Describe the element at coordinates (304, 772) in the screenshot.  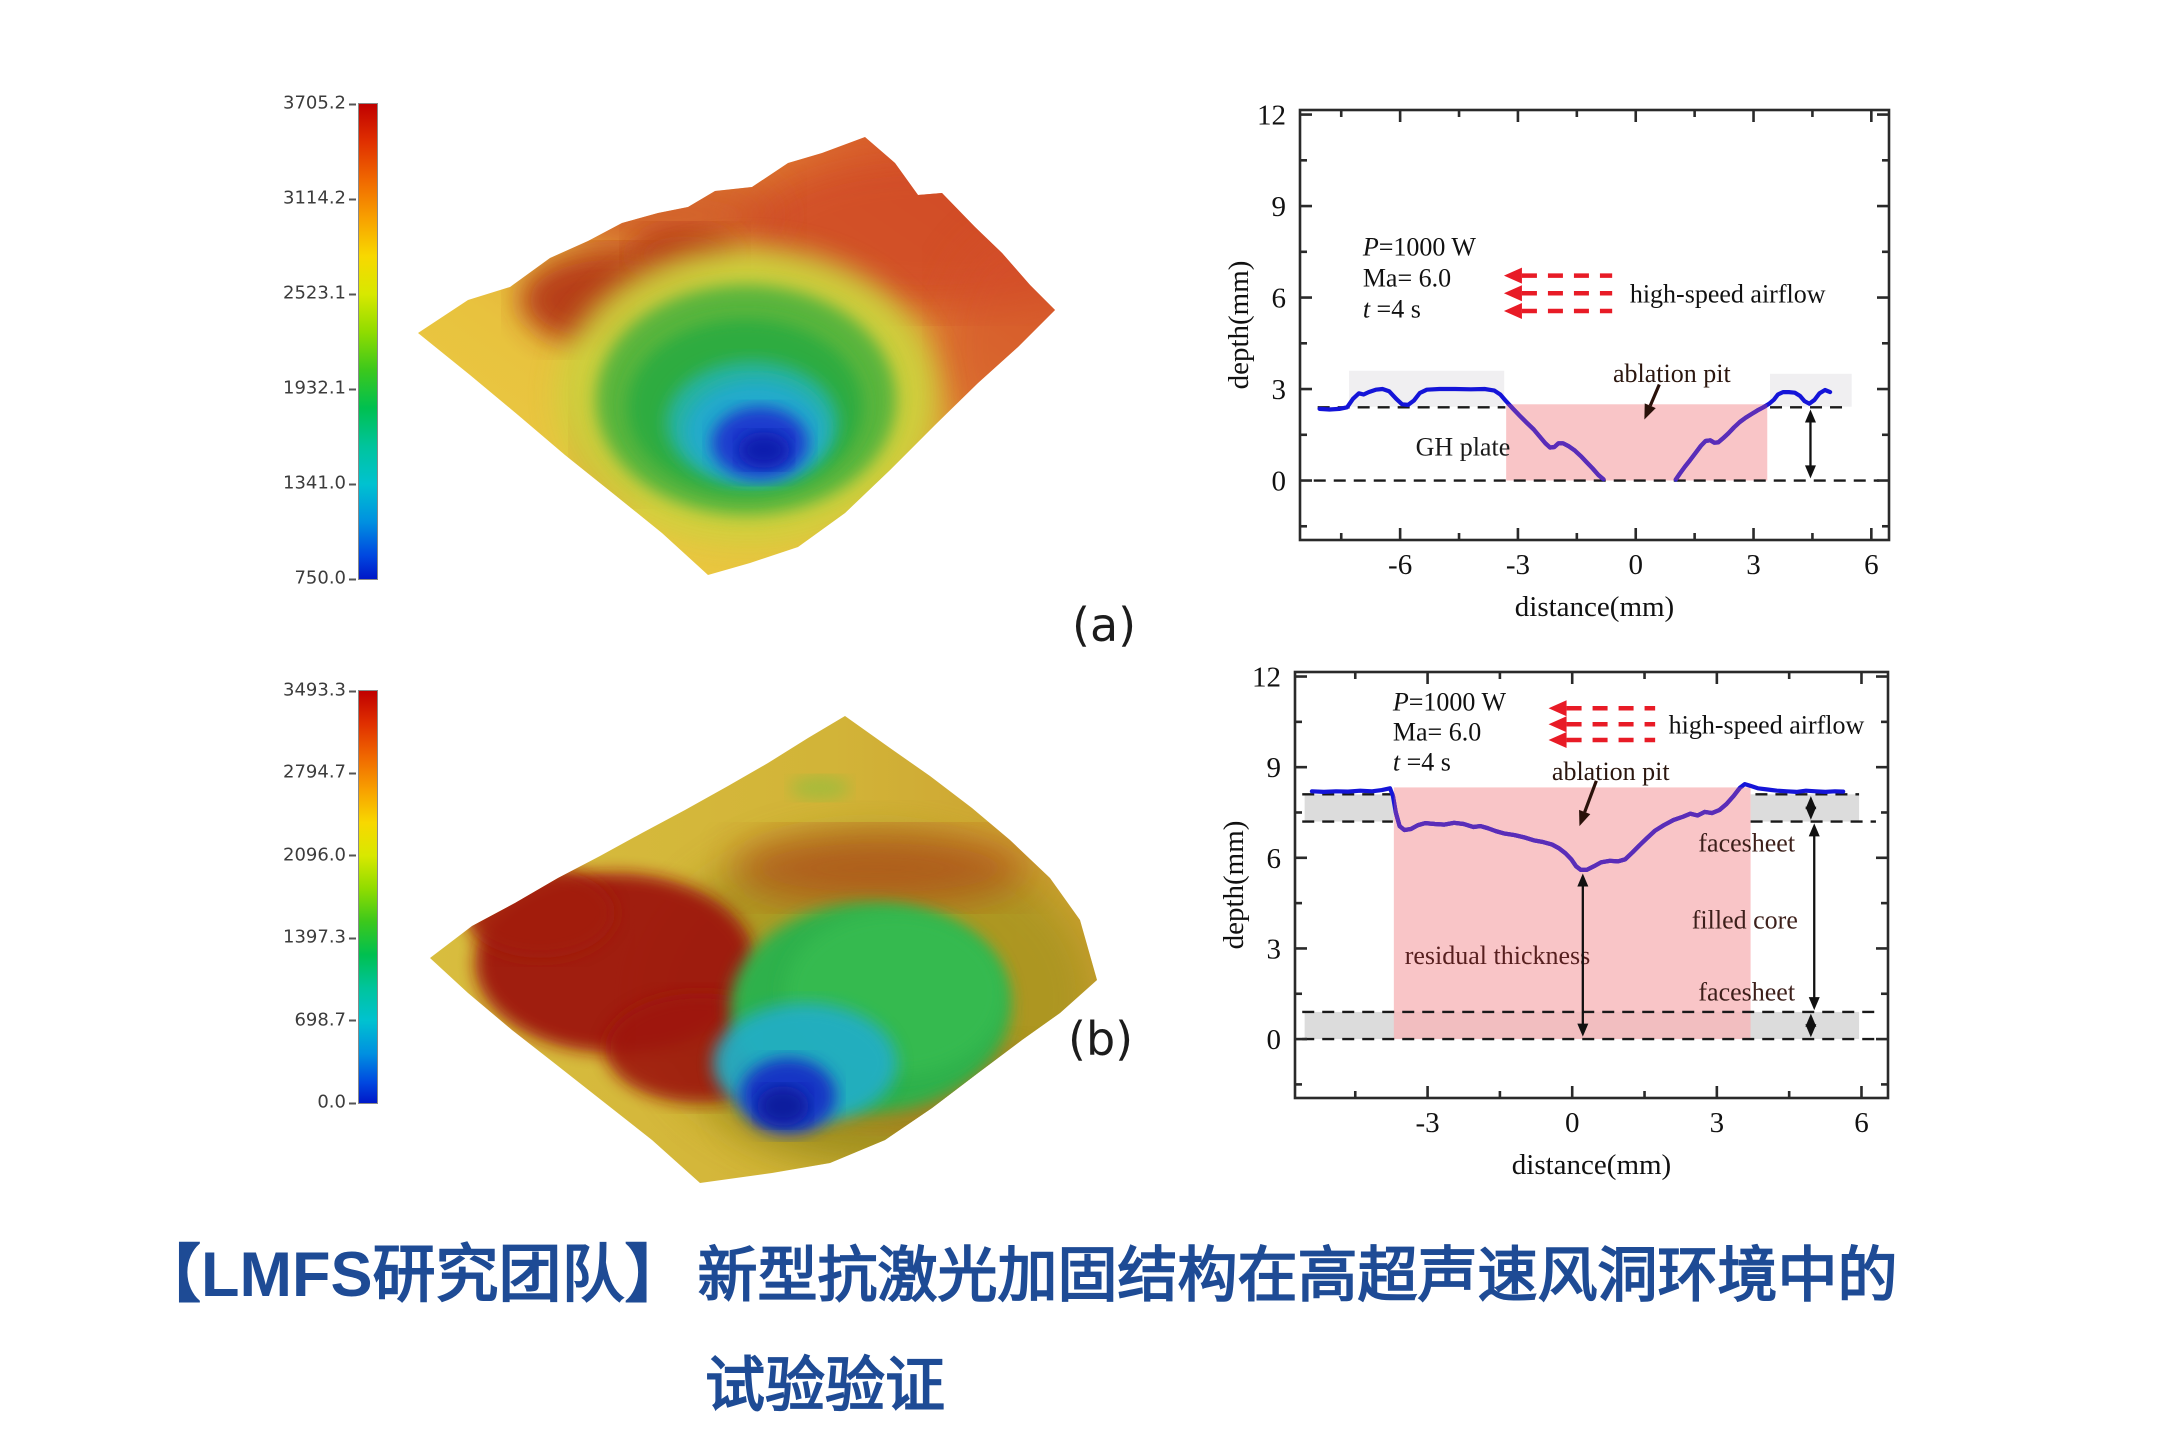
I see `colorbar-b-tick-label: 2794.7` at that location.